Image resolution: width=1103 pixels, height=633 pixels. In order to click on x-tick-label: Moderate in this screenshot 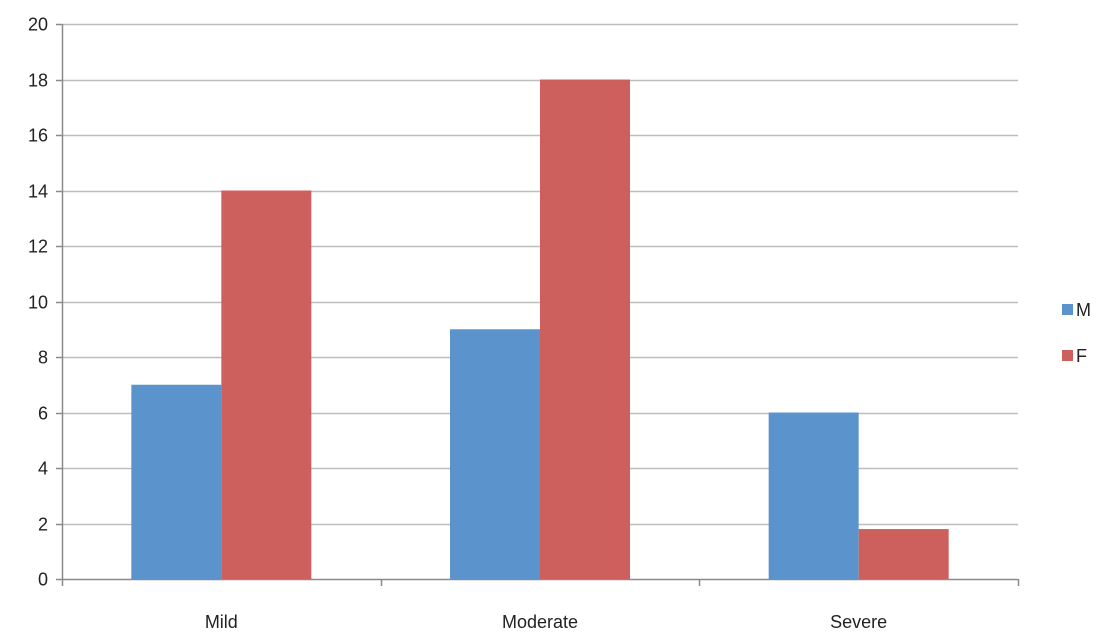, I will do `click(540, 622)`.